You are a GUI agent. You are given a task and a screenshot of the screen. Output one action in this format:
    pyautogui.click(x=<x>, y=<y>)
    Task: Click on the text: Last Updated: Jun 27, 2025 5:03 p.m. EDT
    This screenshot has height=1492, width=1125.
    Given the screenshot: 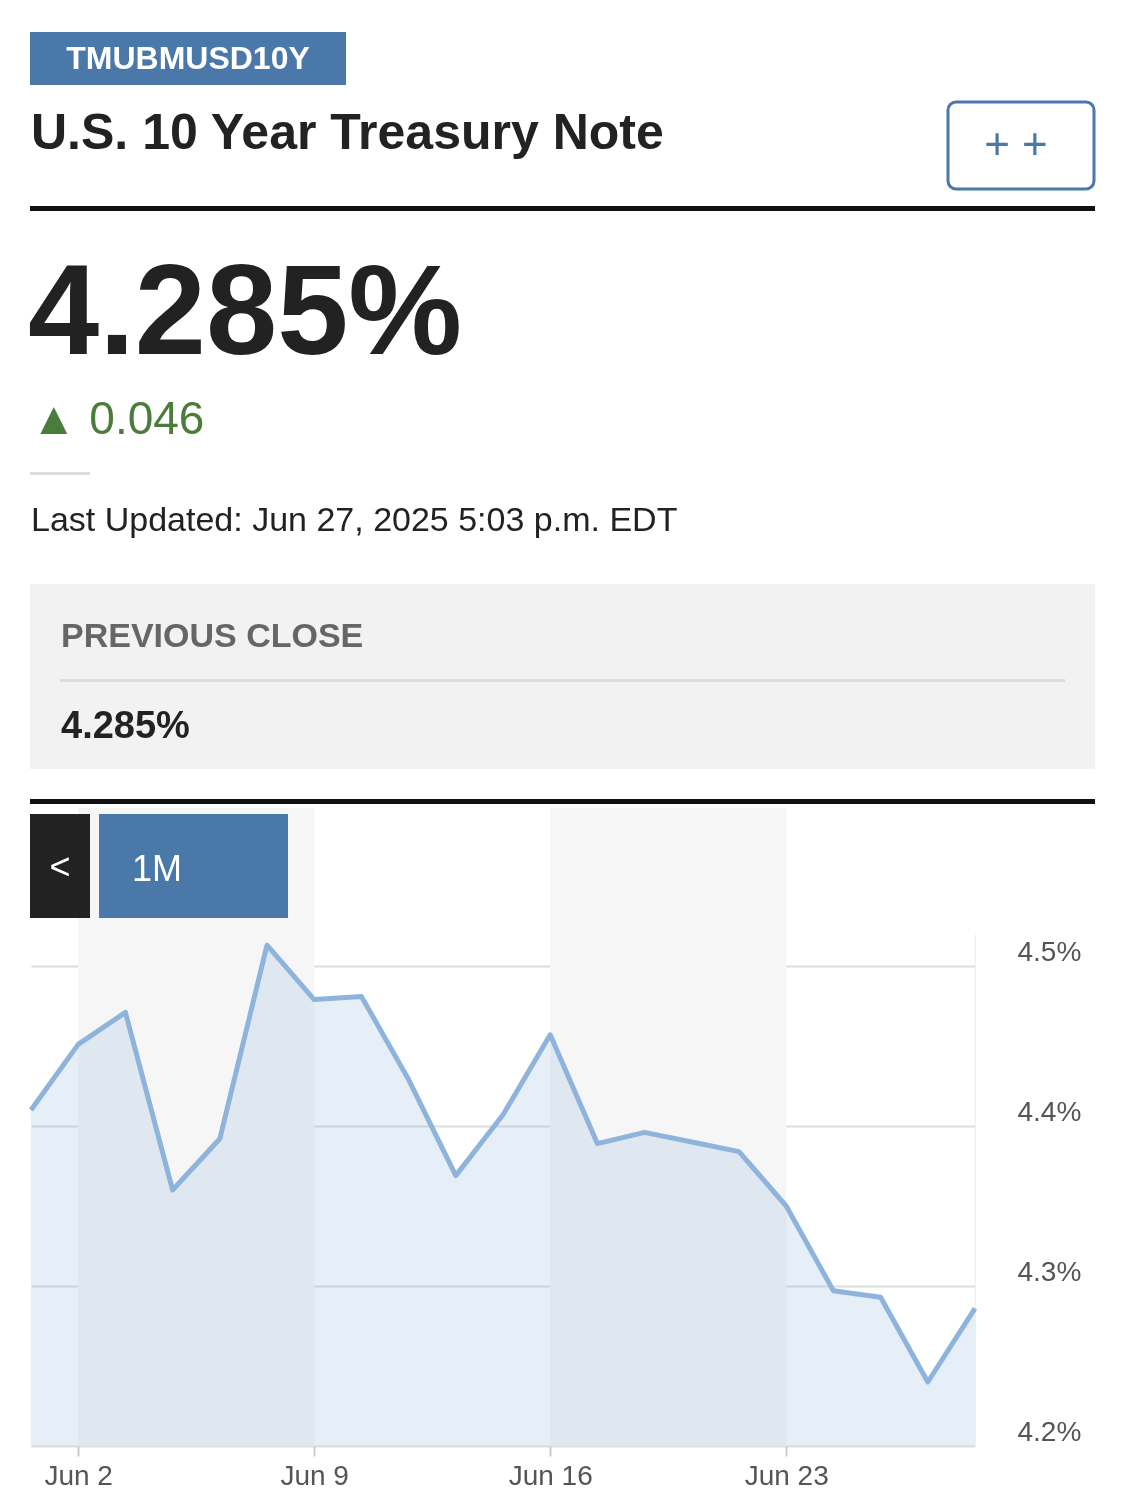 What is the action you would take?
    pyautogui.click(x=354, y=519)
    